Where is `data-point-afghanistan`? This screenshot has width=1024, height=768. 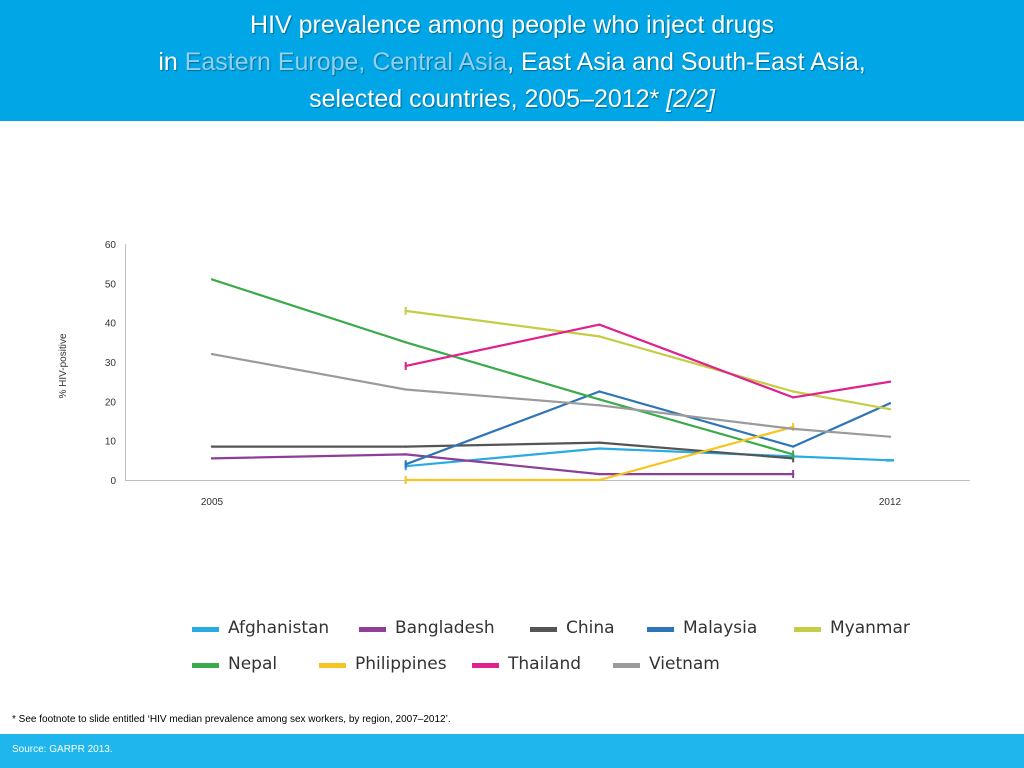
data-point-afghanistan is located at coordinates (599, 448).